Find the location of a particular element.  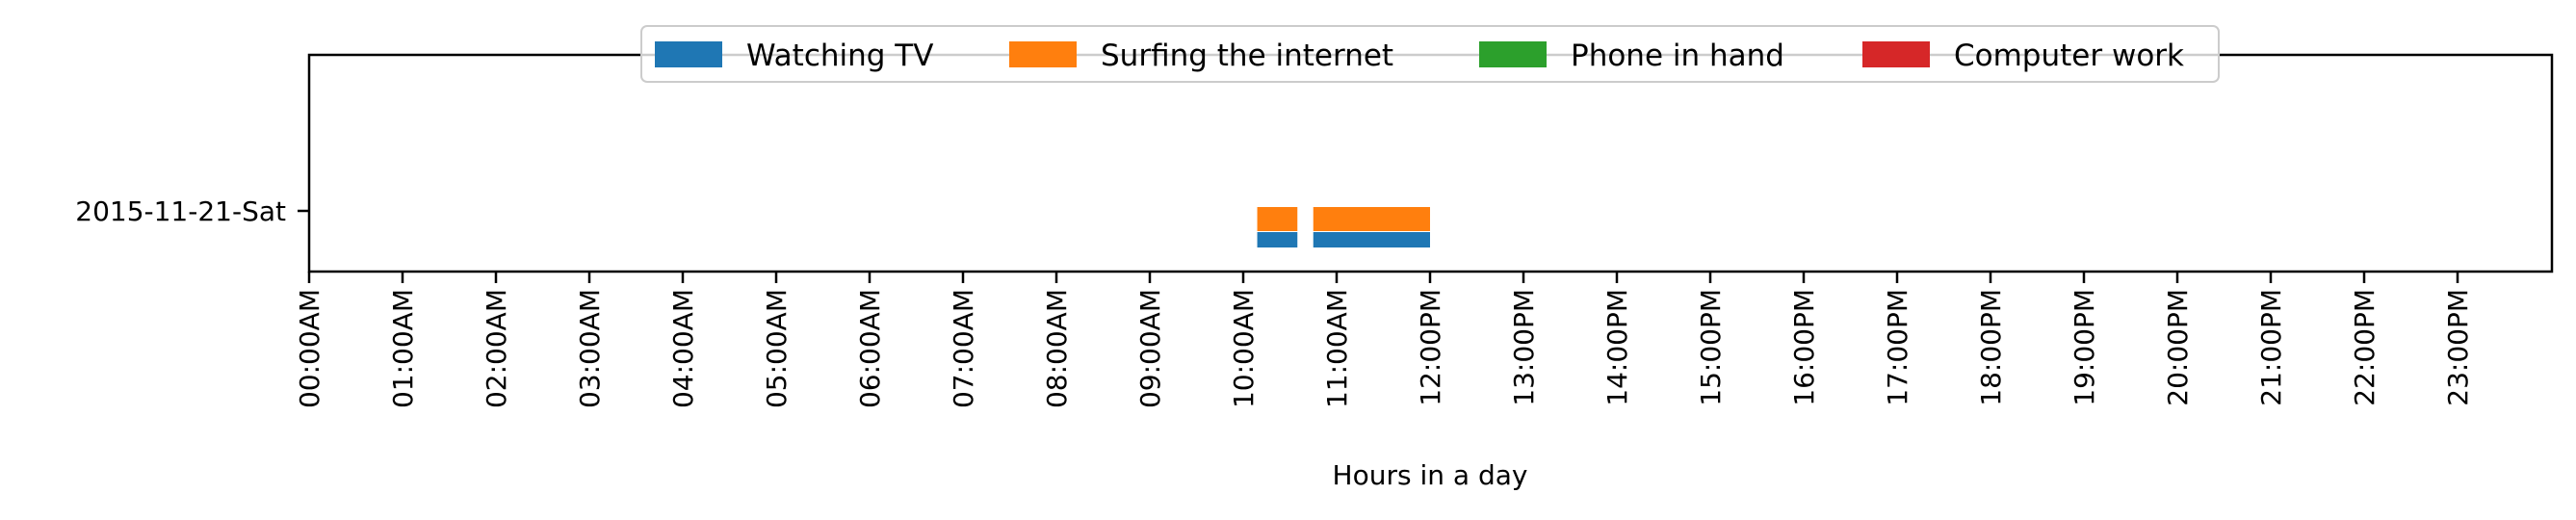

x-tick-label: 02:00AM is located at coordinates (496, 348).